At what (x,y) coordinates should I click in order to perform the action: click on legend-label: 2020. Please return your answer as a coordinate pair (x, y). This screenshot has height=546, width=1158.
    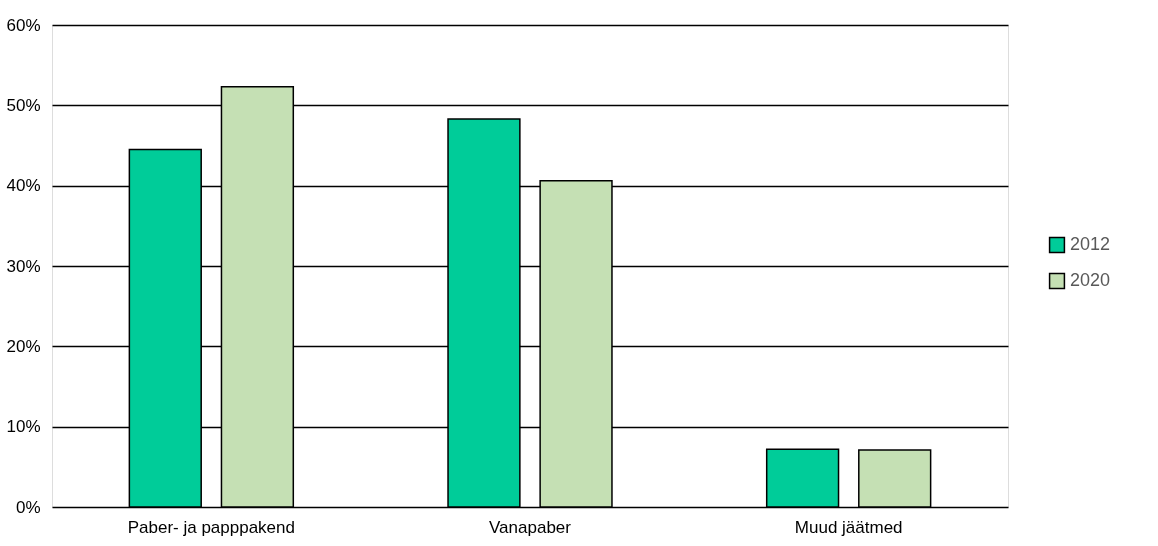
    Looking at the image, I should click on (1090, 280).